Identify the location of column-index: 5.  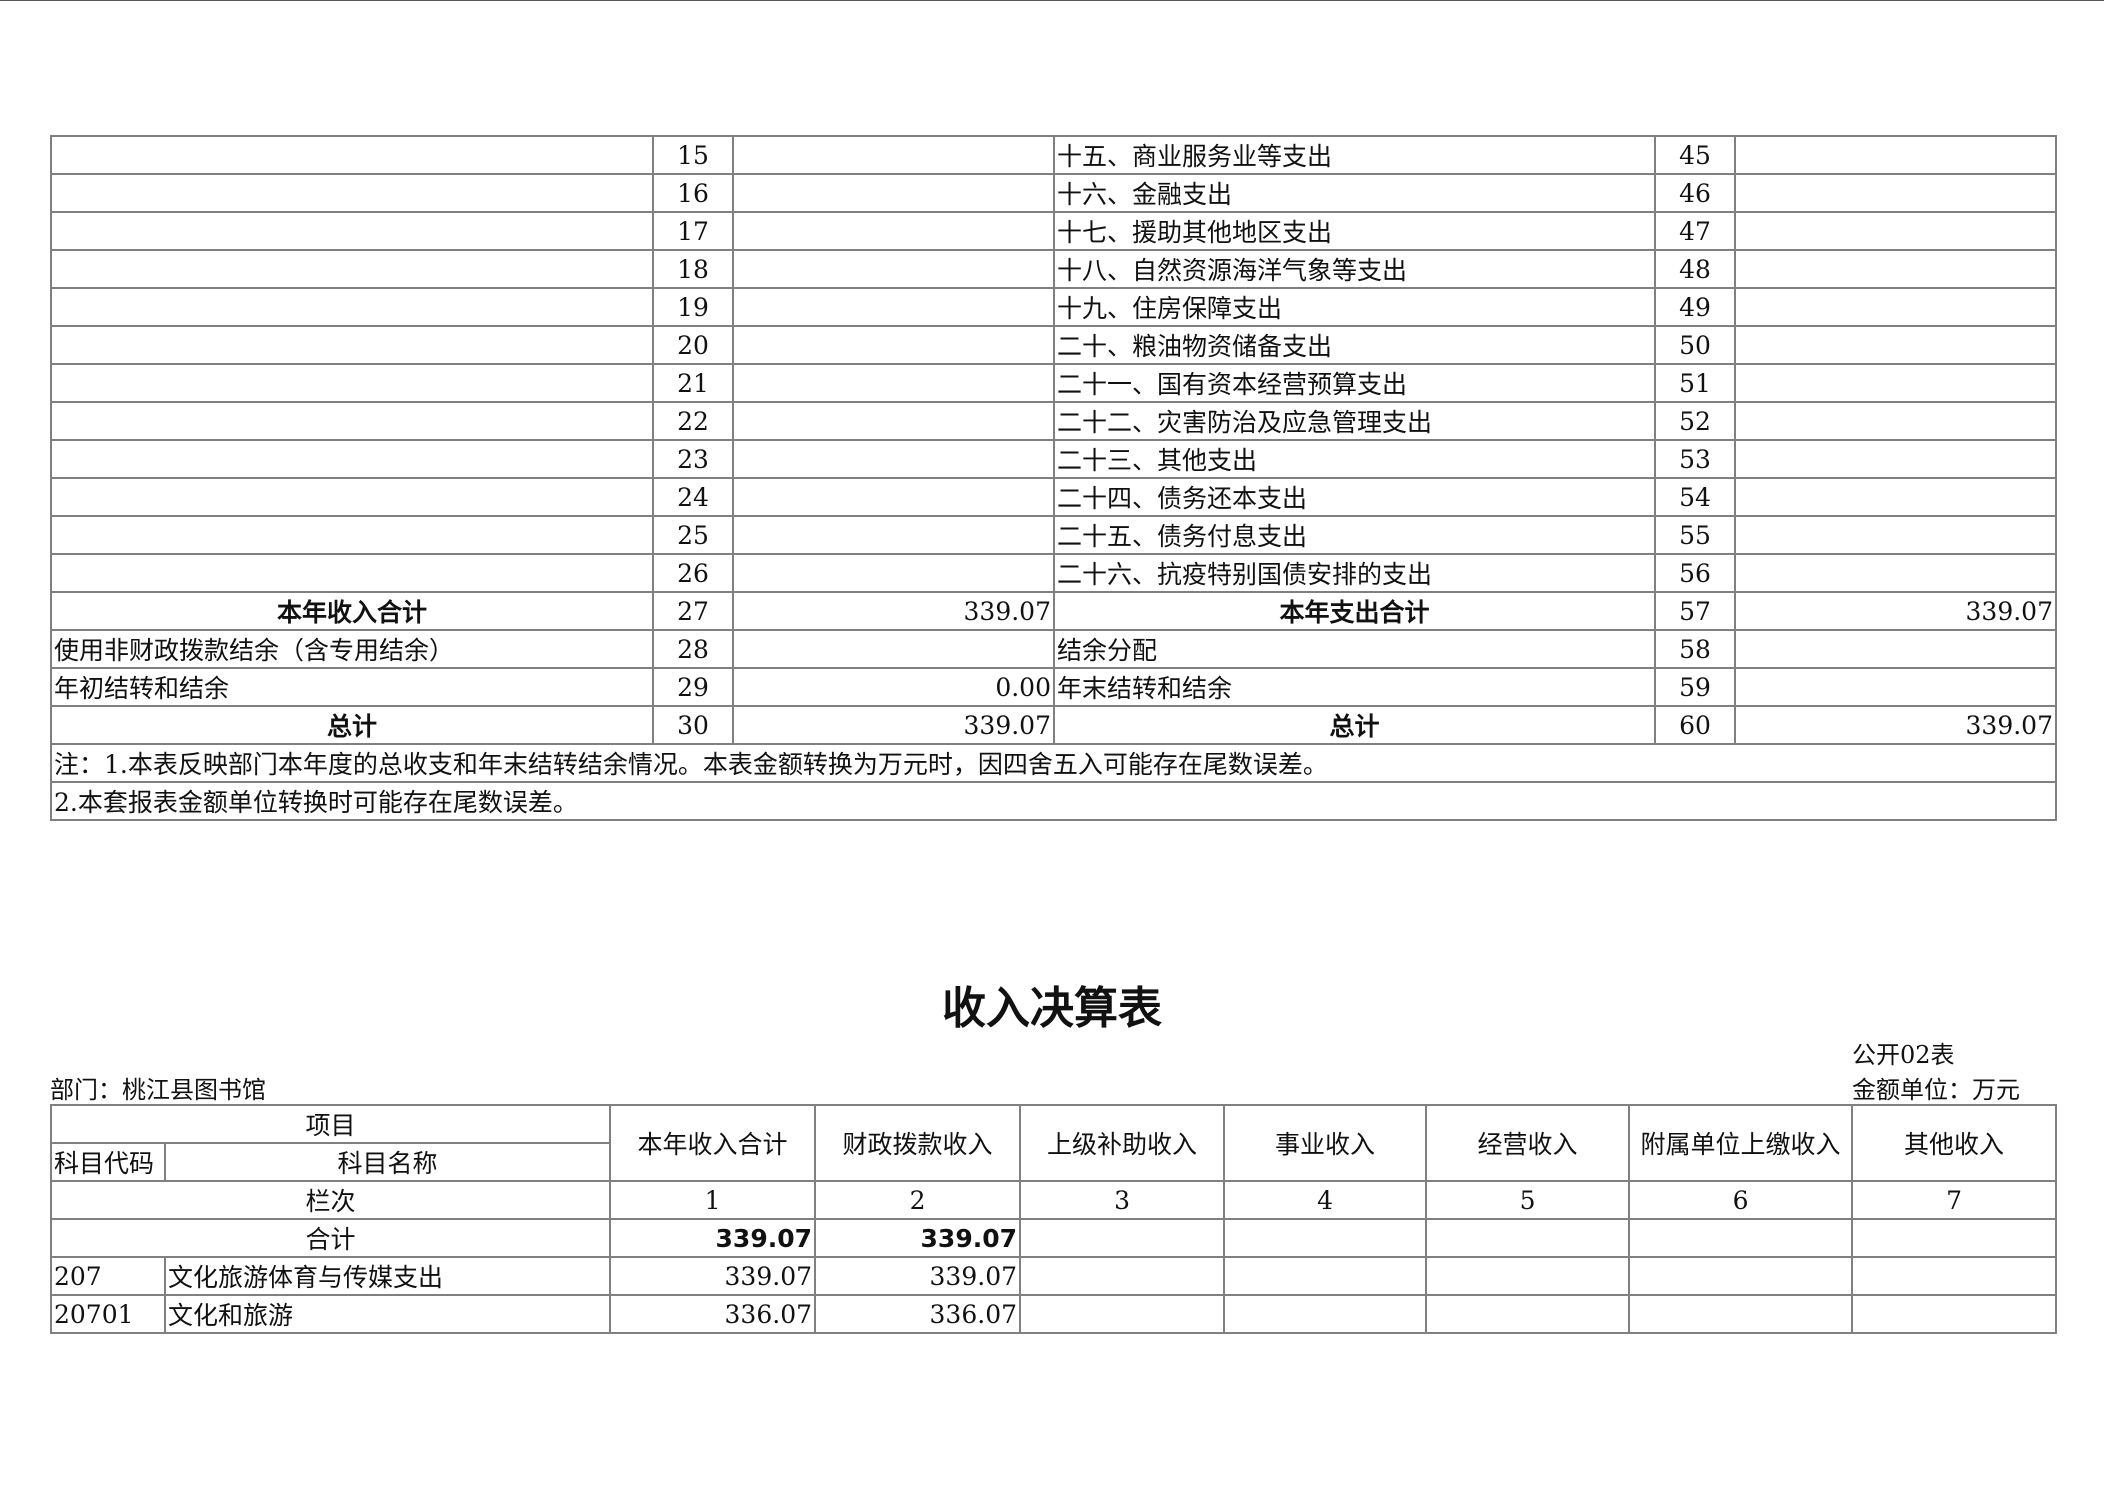
(1528, 1200).